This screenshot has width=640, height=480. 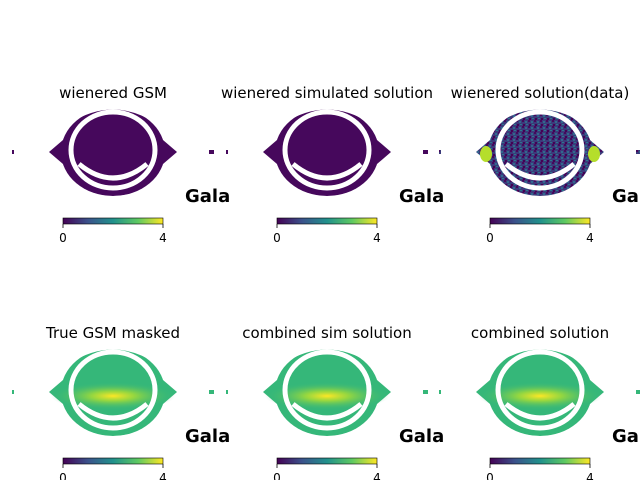 I want to click on map-panel: combined sim solution Gala 0 4, so click(x=335, y=402).